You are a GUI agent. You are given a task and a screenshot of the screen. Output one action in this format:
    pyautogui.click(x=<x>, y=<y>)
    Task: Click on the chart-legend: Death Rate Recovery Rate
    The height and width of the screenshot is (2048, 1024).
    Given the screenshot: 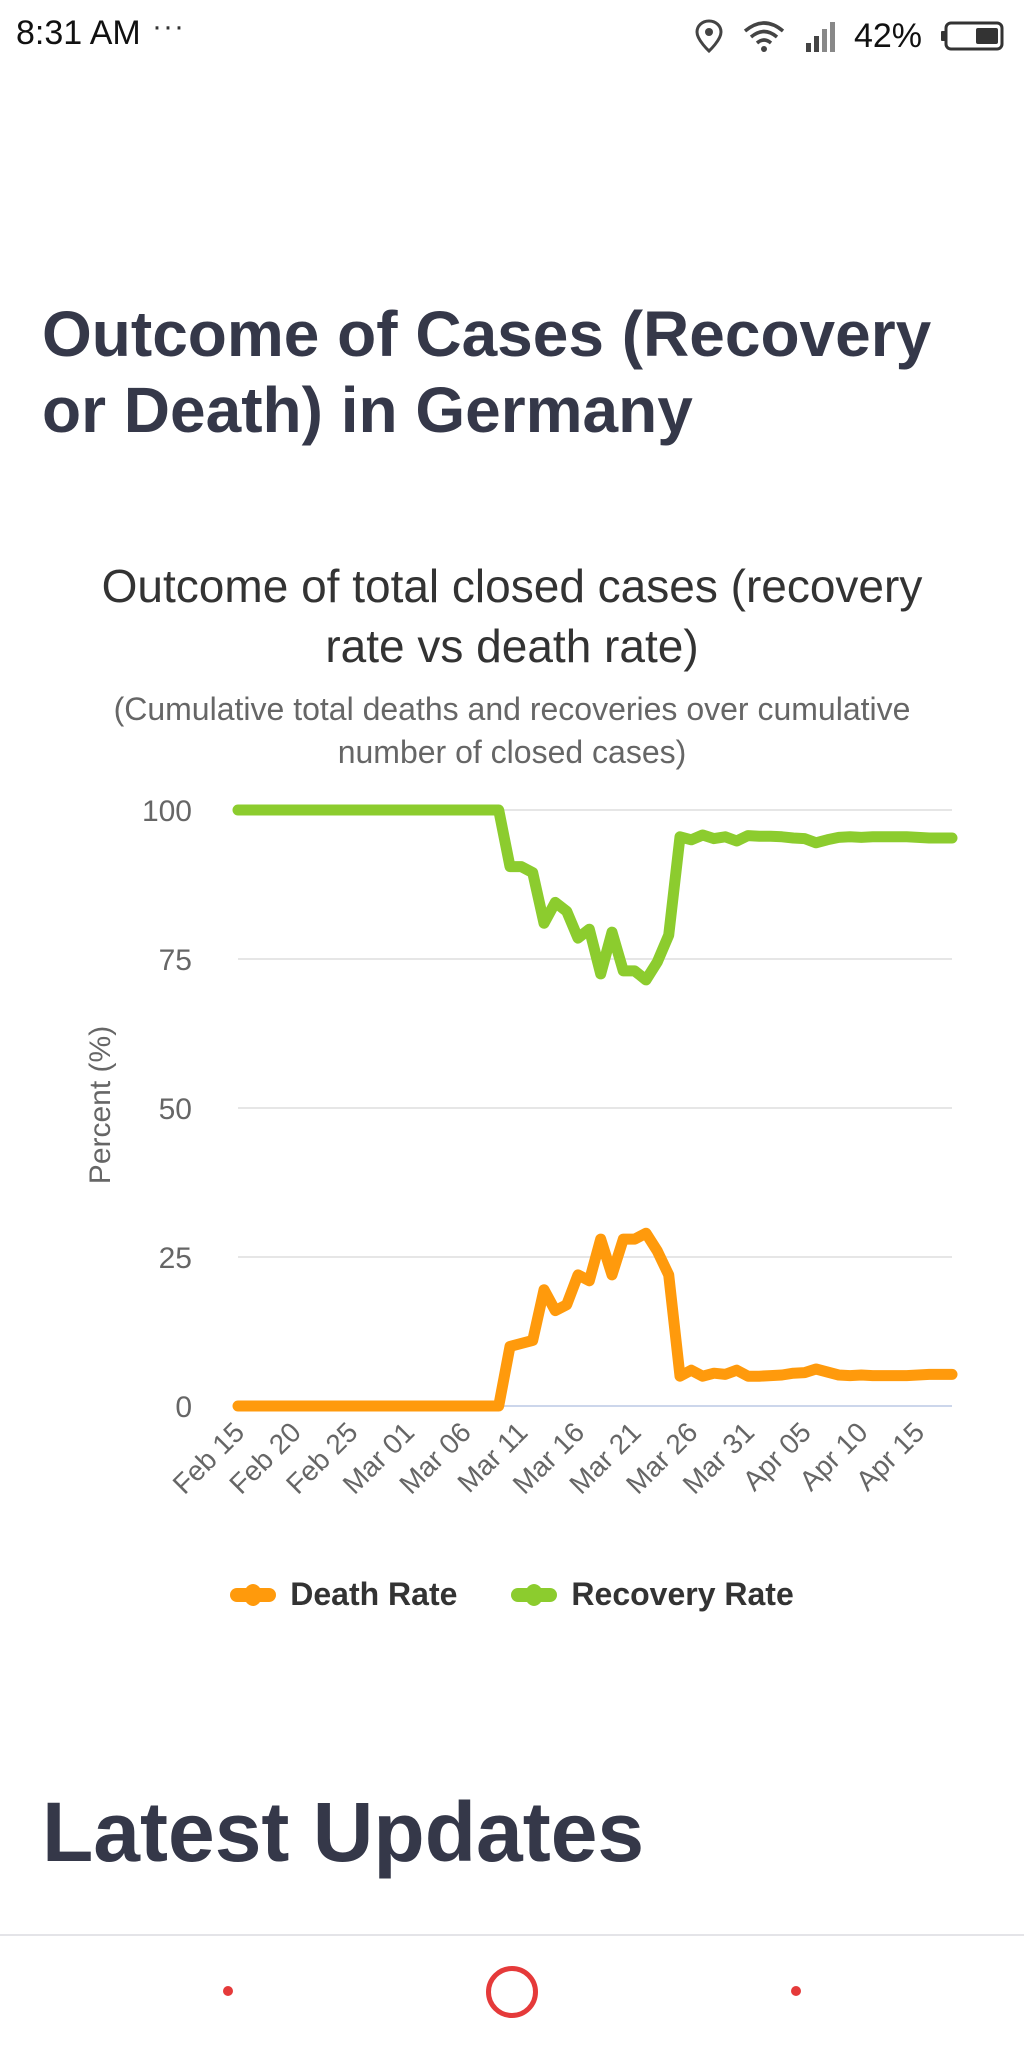 What is the action you would take?
    pyautogui.click(x=512, y=1594)
    